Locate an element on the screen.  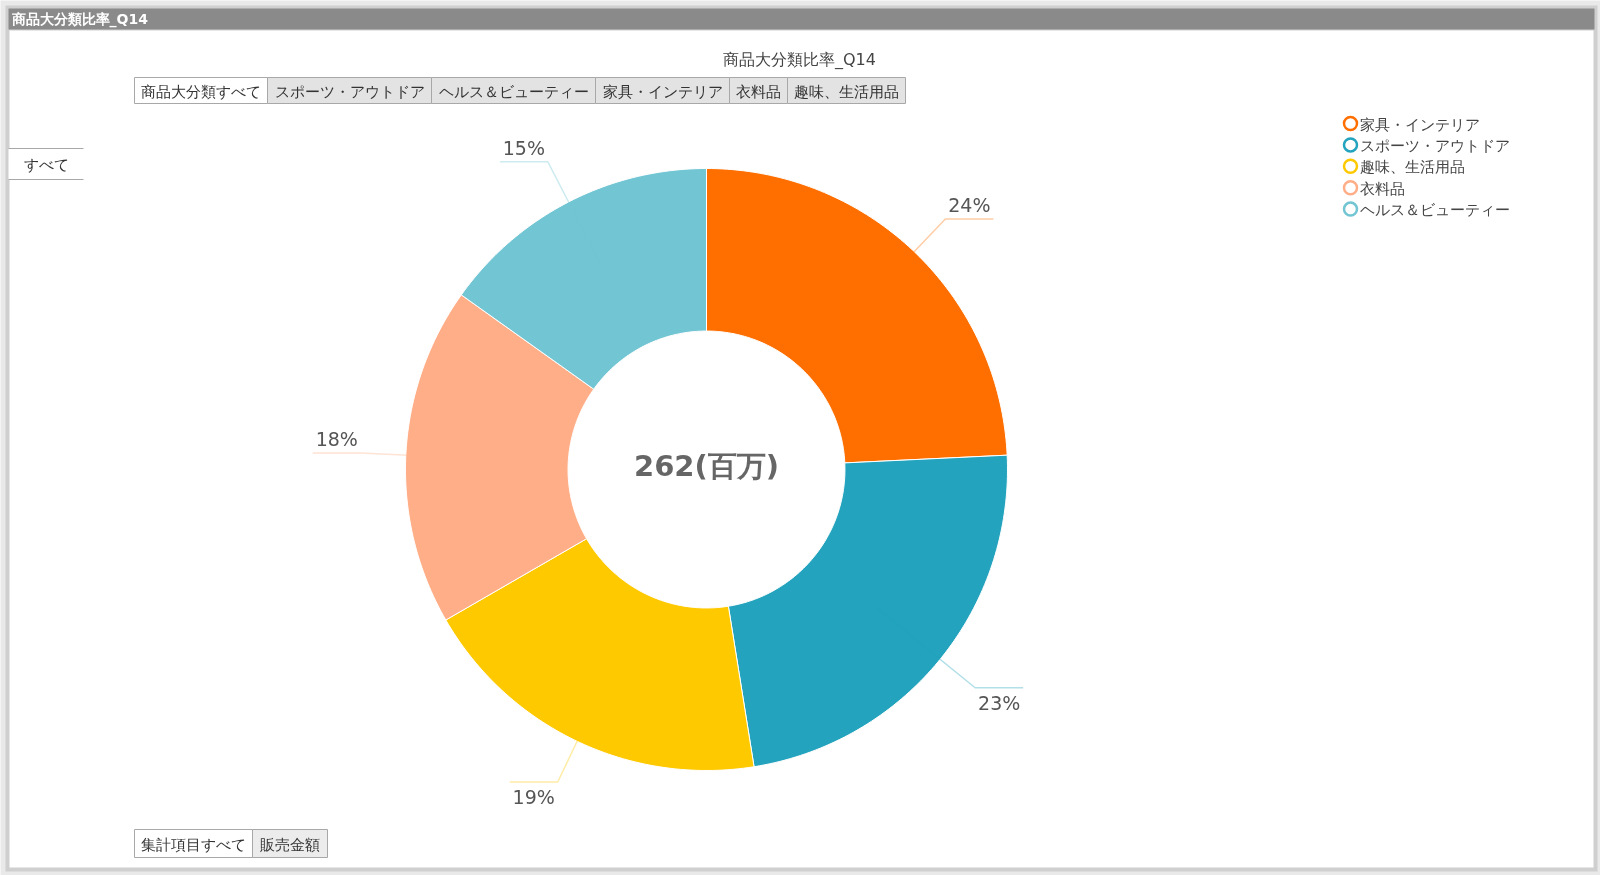
text: 家具・インテリア is located at coordinates (662, 91).